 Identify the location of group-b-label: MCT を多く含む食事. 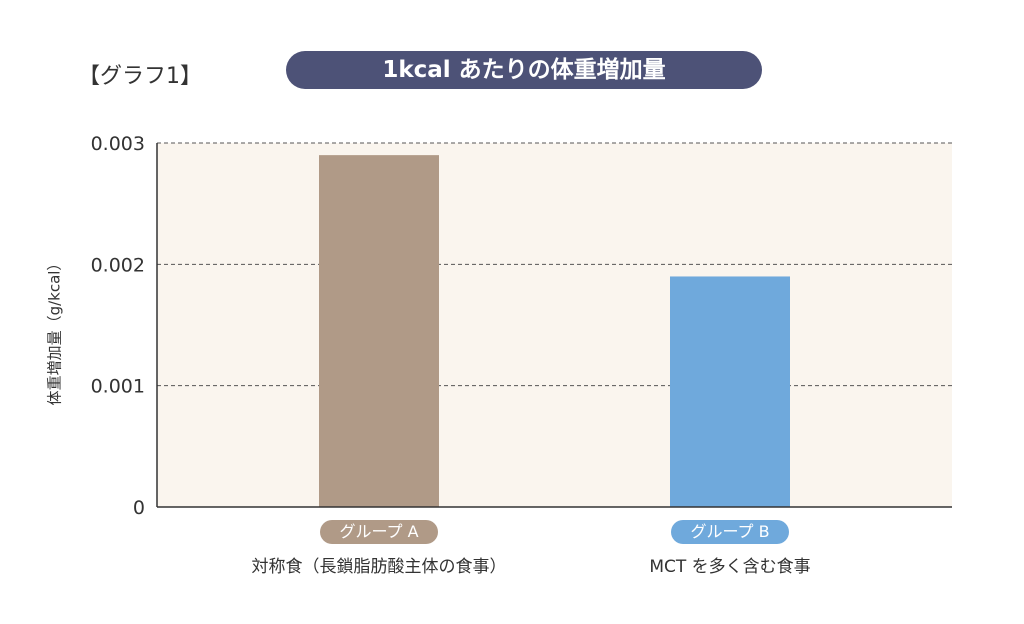
(730, 567).